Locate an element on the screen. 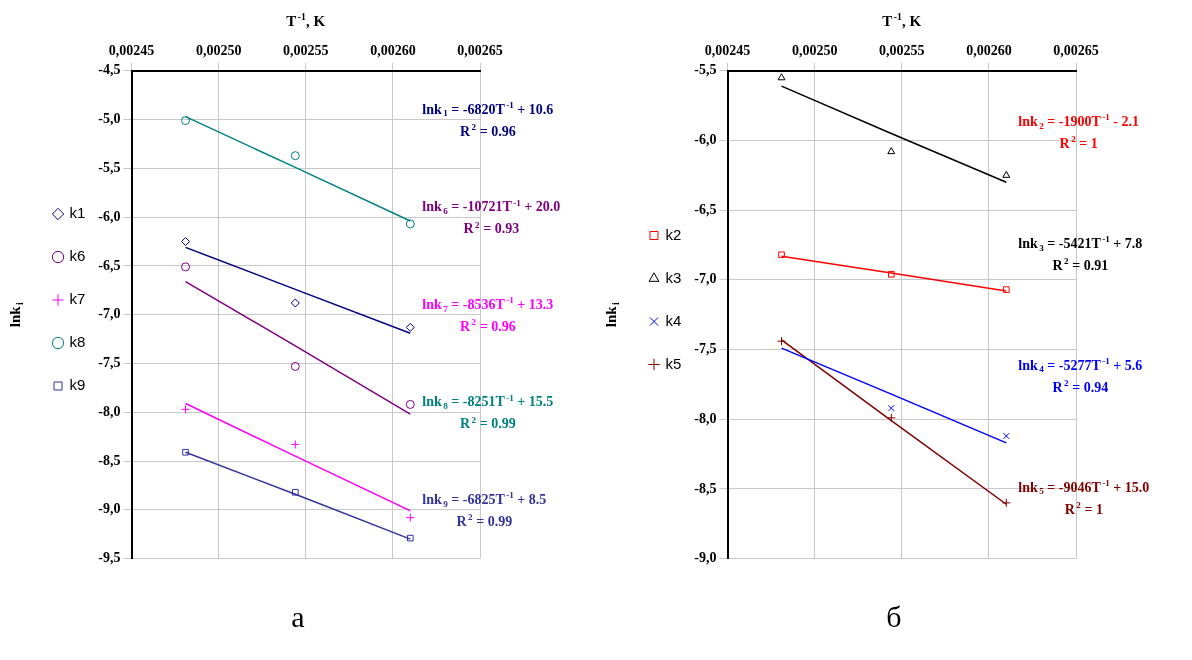 The height and width of the screenshot is (660, 1192). y-tick-label: -4,5 is located at coordinates (109, 70).